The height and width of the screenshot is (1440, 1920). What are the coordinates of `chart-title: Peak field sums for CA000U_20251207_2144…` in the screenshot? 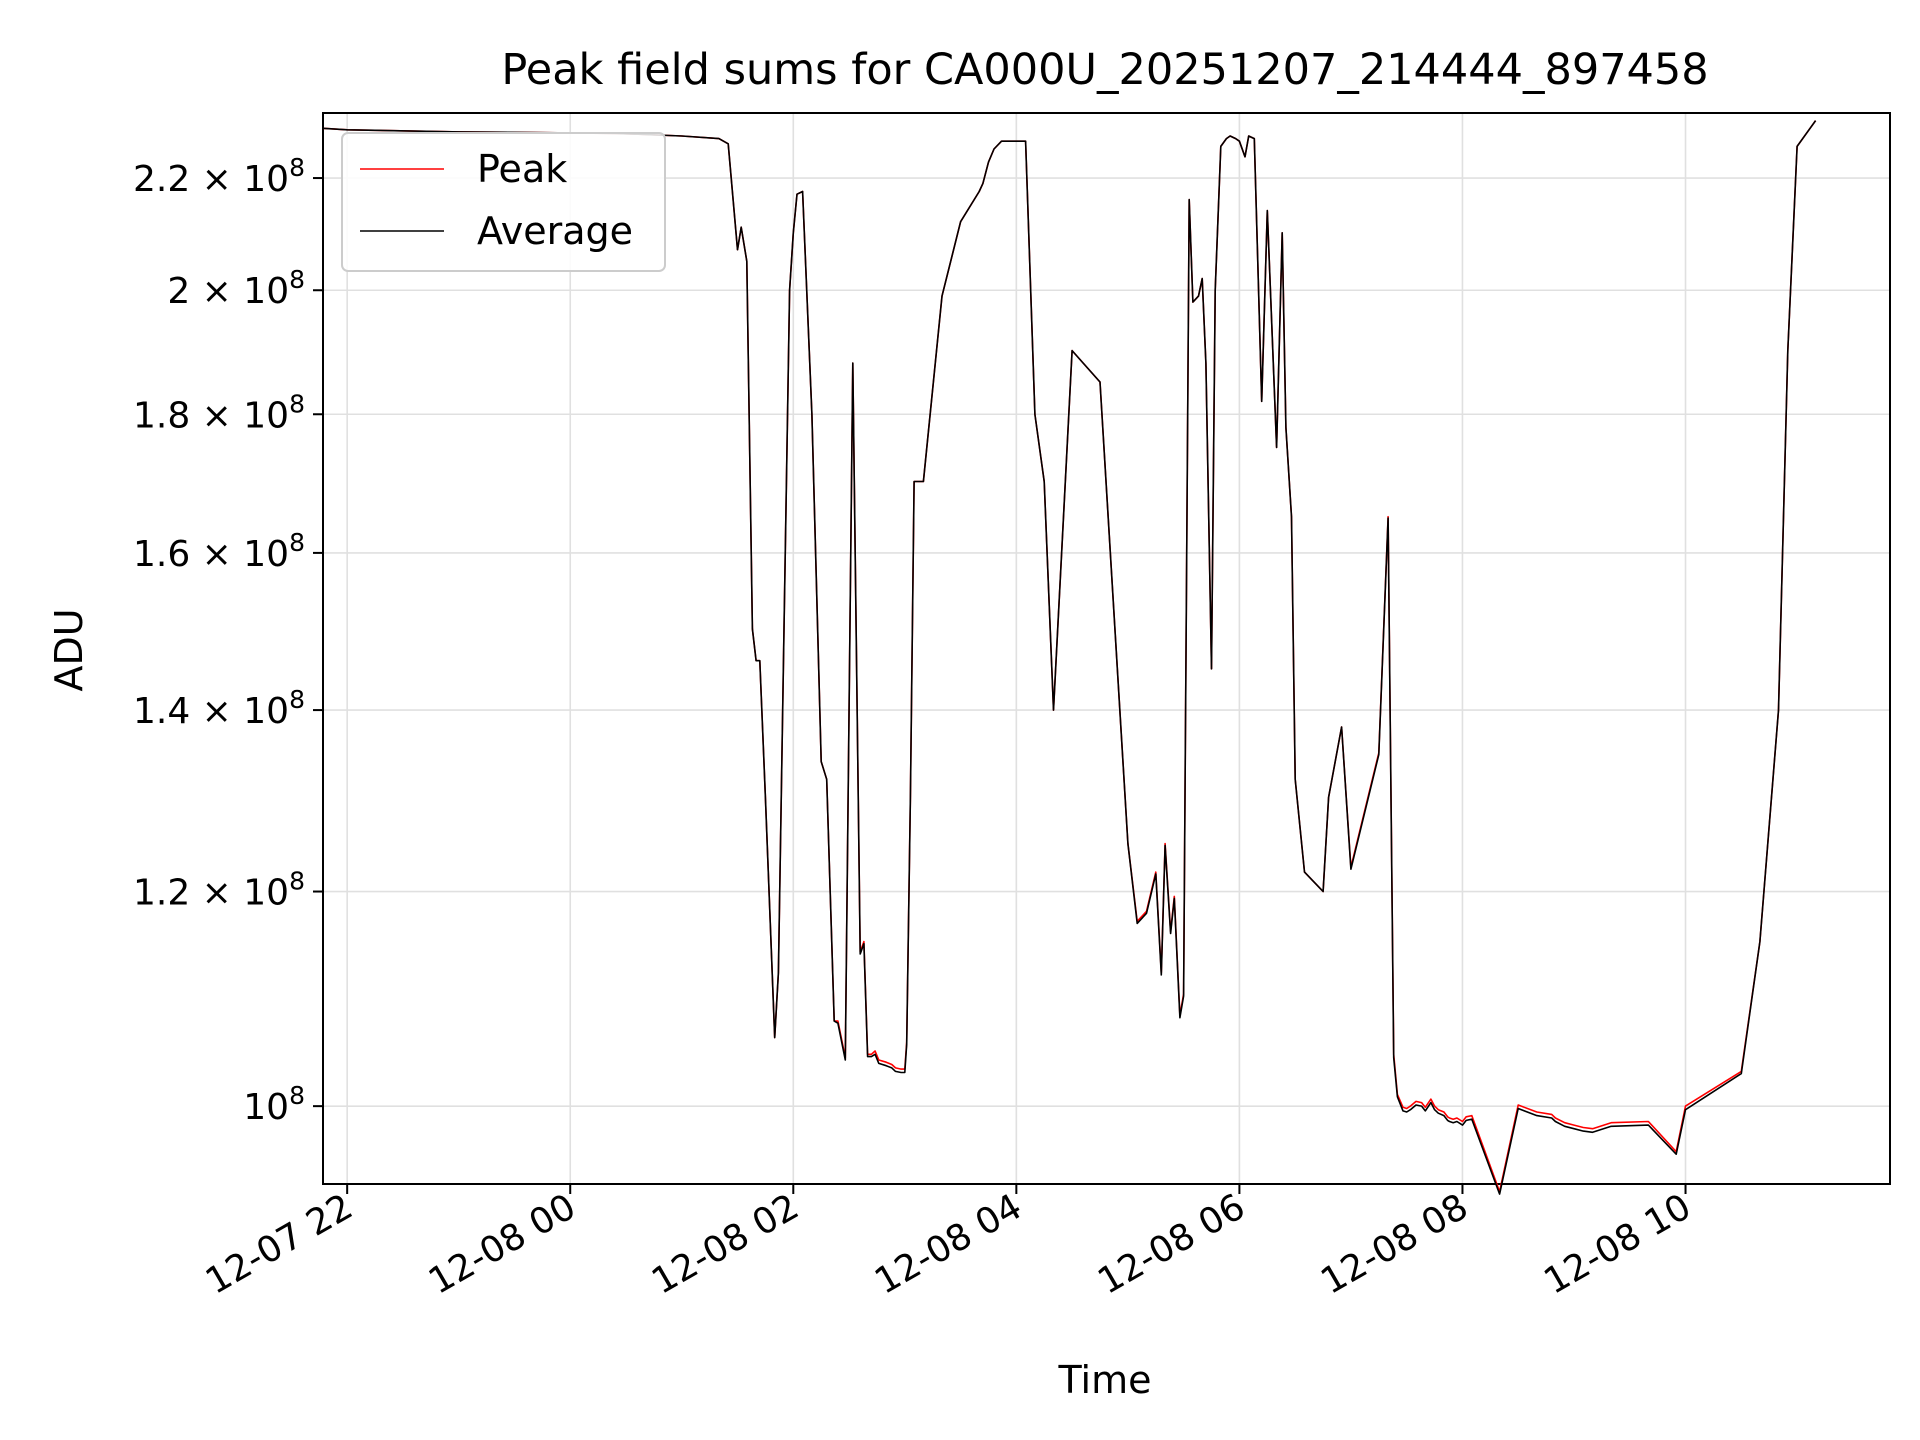 It's located at (1104, 70).